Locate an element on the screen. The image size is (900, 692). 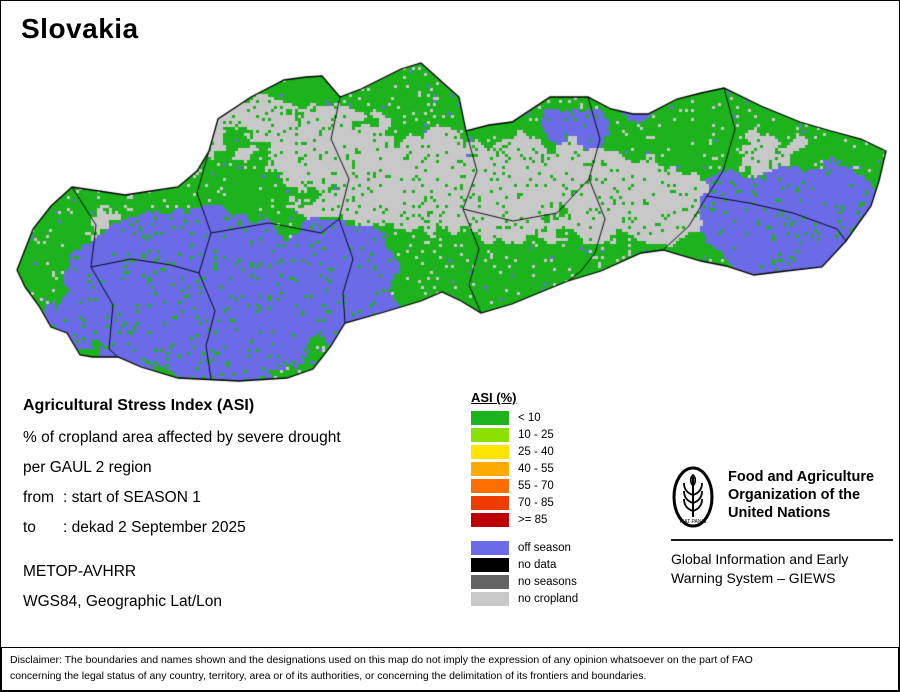
legend-item: >= 85 is located at coordinates (524, 520).